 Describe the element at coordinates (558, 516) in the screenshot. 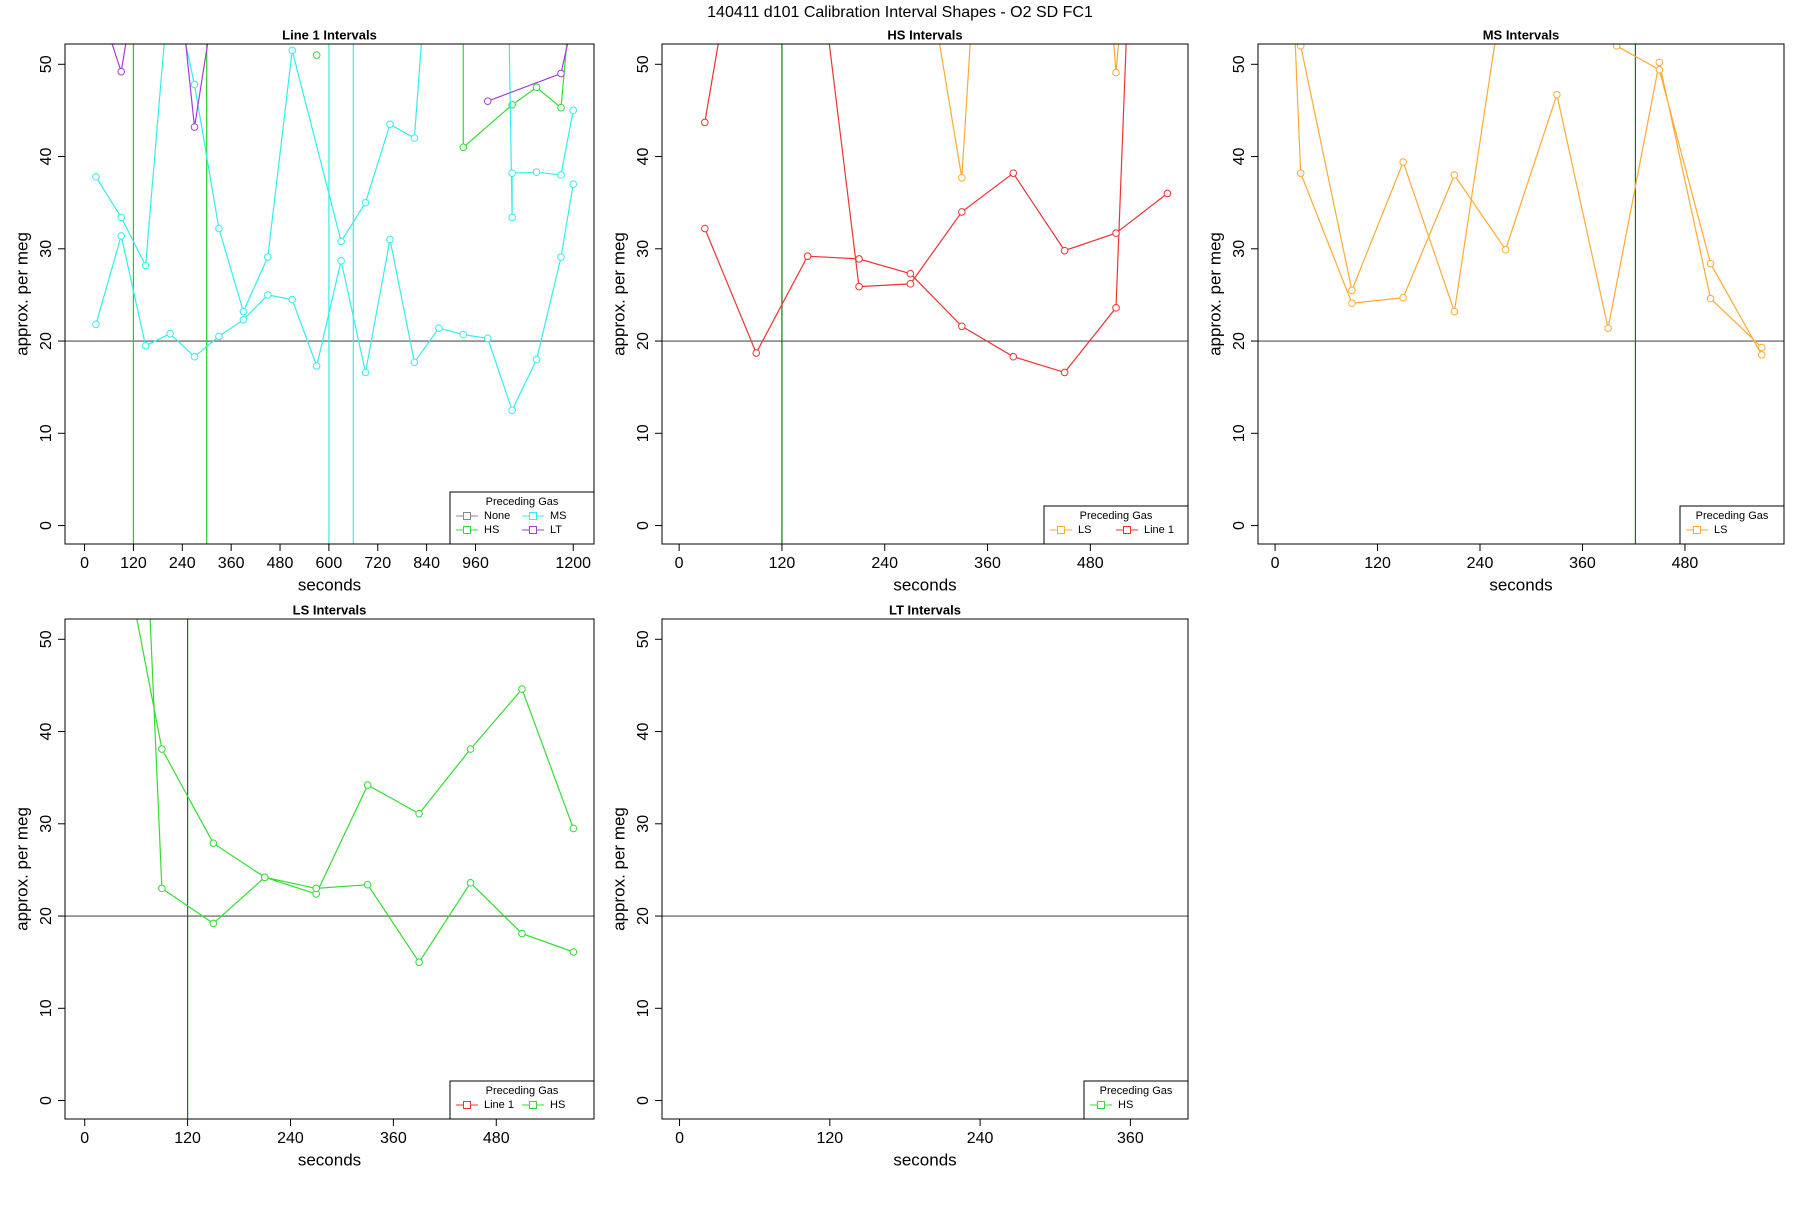

I see `legend-label: MS` at that location.